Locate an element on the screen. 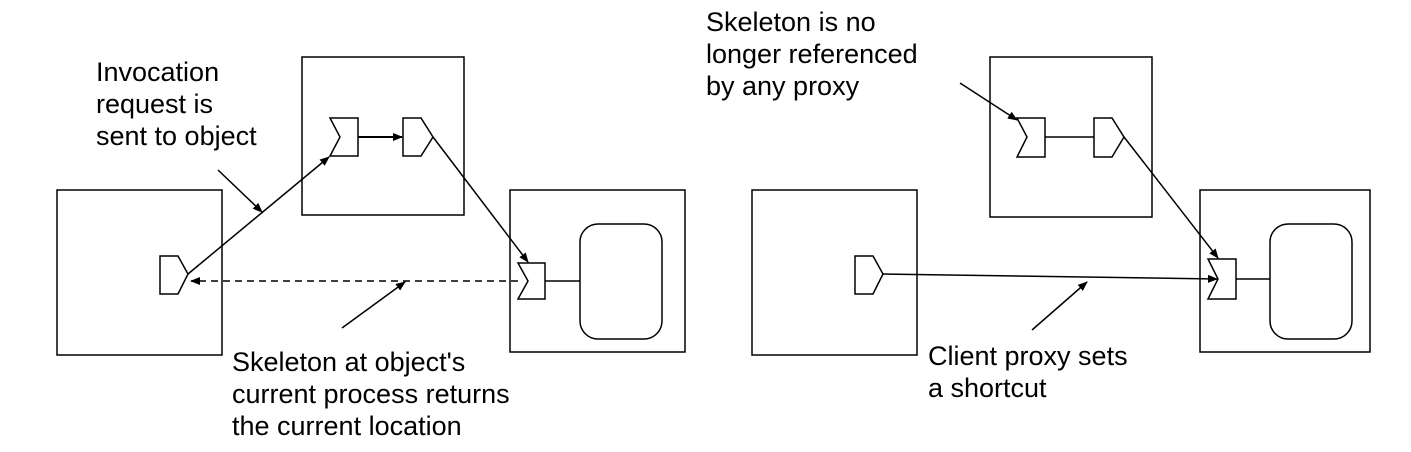  forward-arrow is located at coordinates (480, 199).